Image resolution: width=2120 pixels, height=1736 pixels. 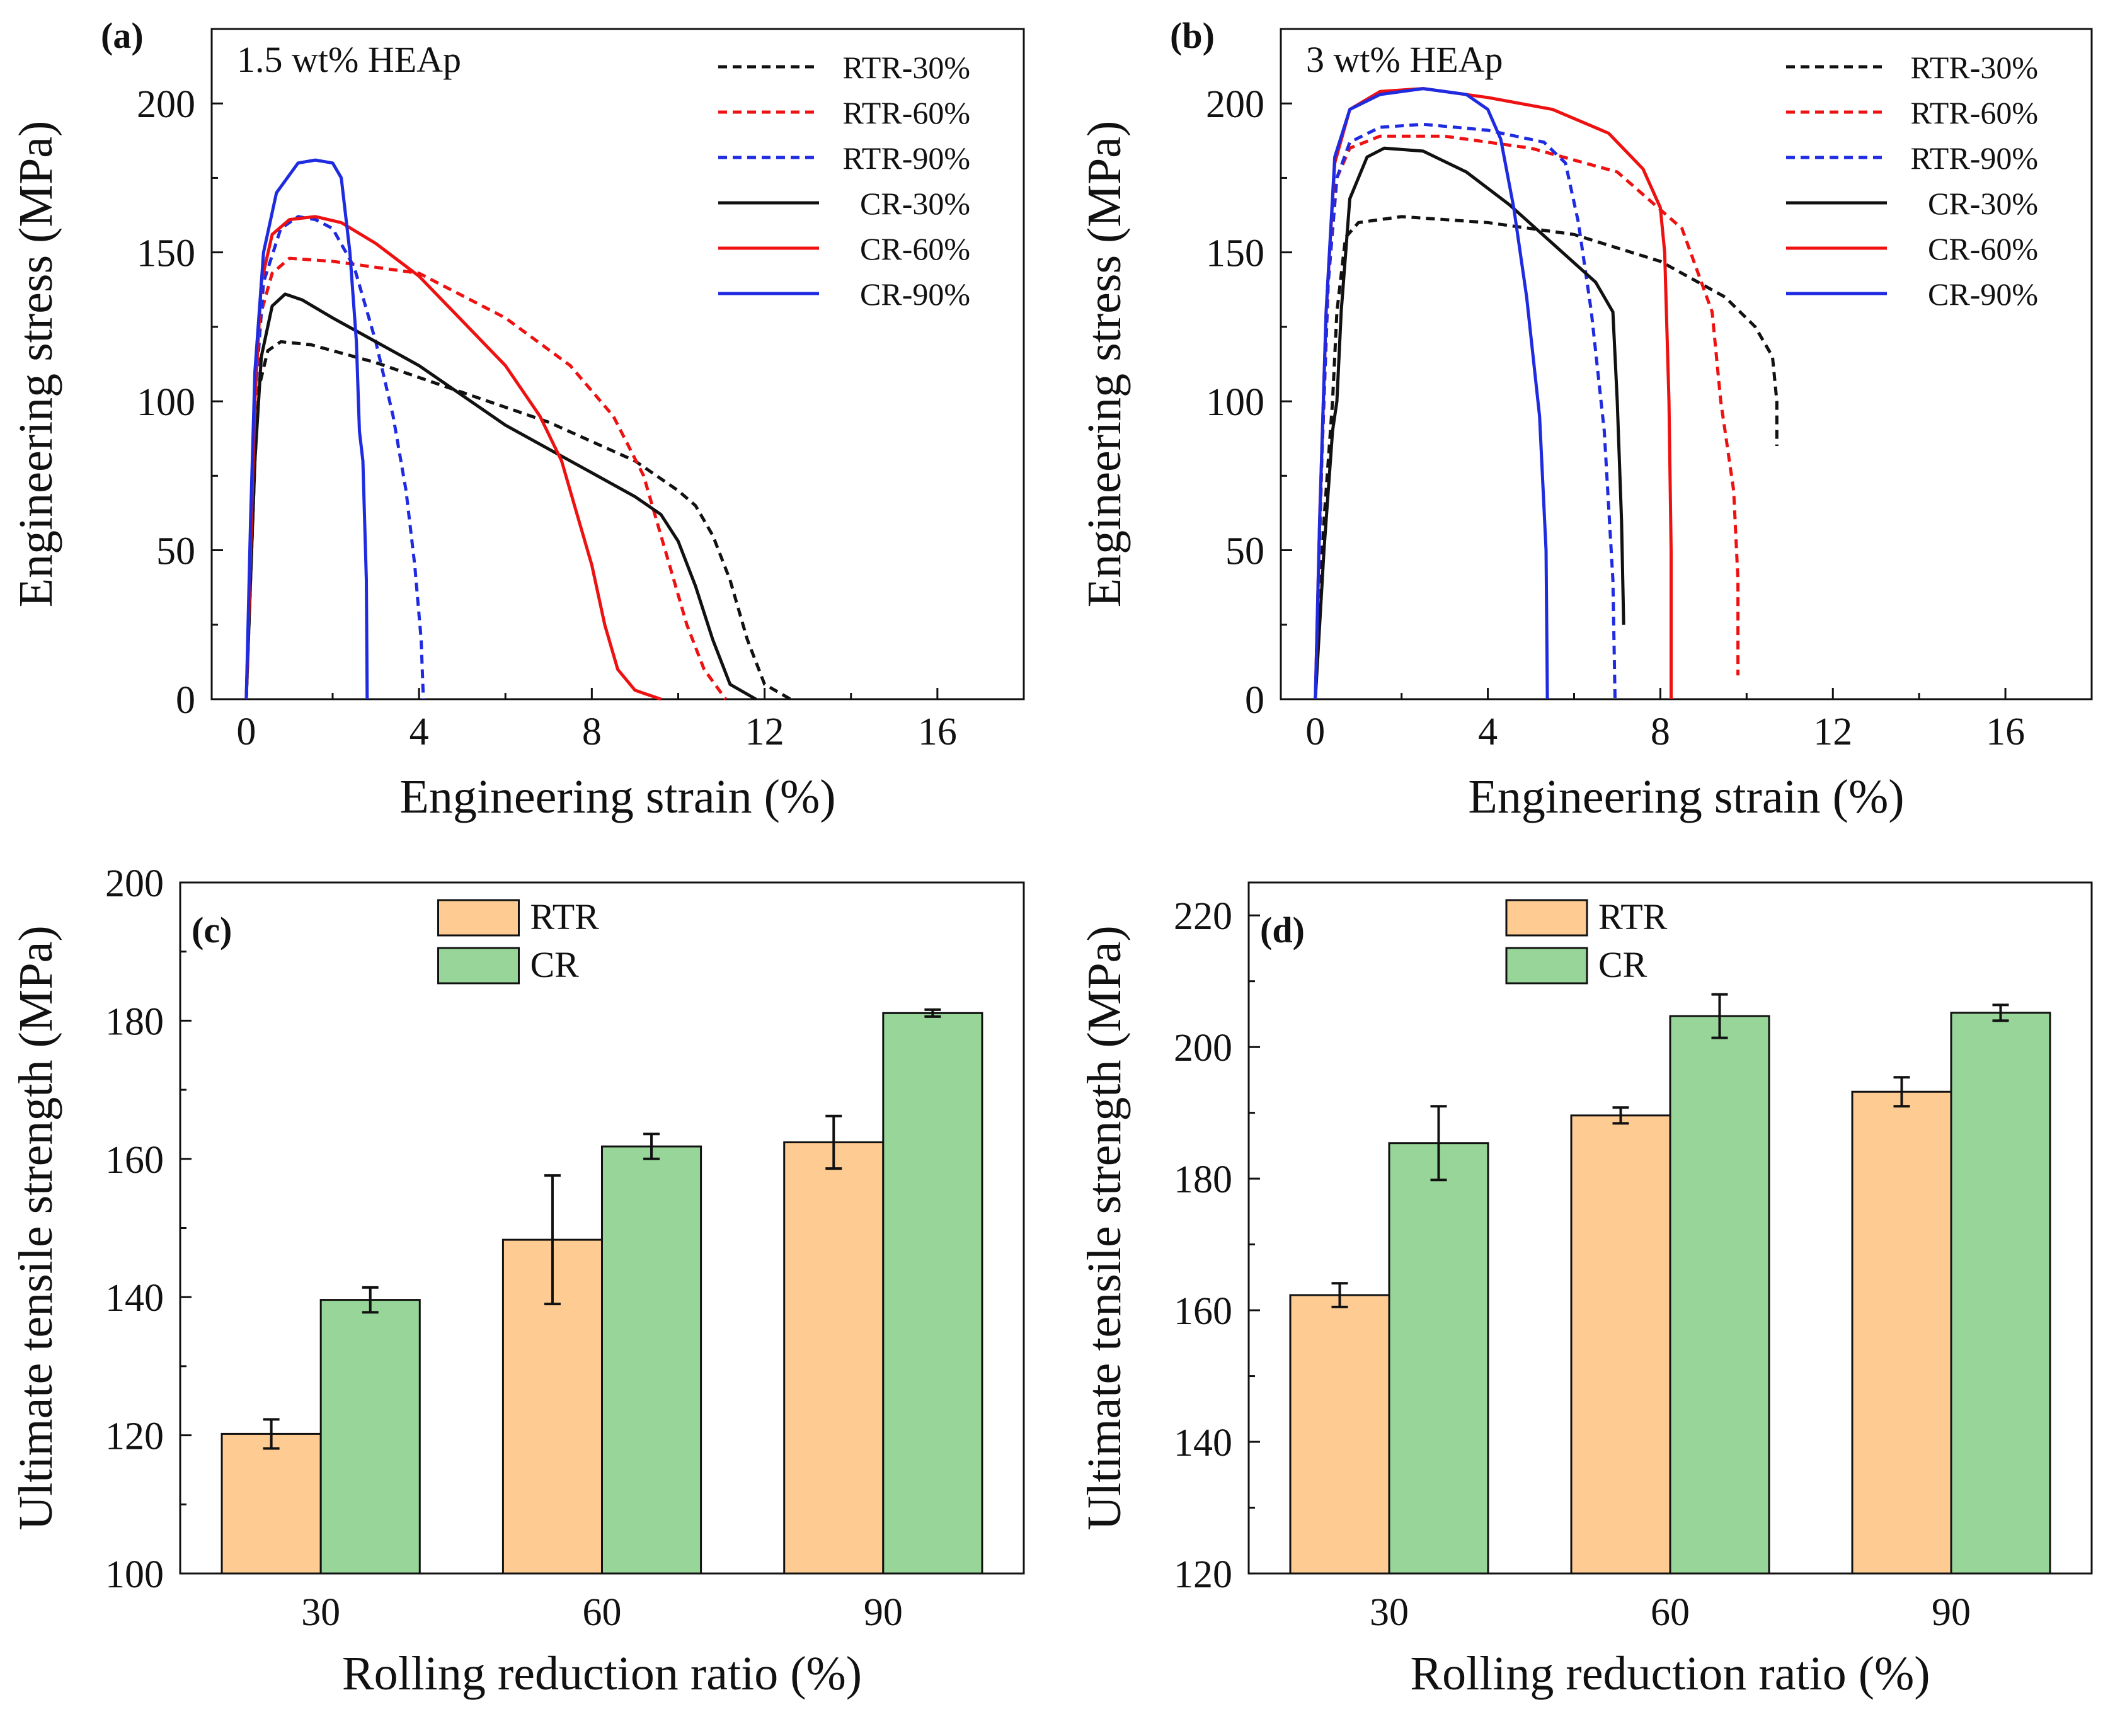 What do you see at coordinates (1404, 59) in the screenshot?
I see `panel-annotation: 3 wt% HEAp` at bounding box center [1404, 59].